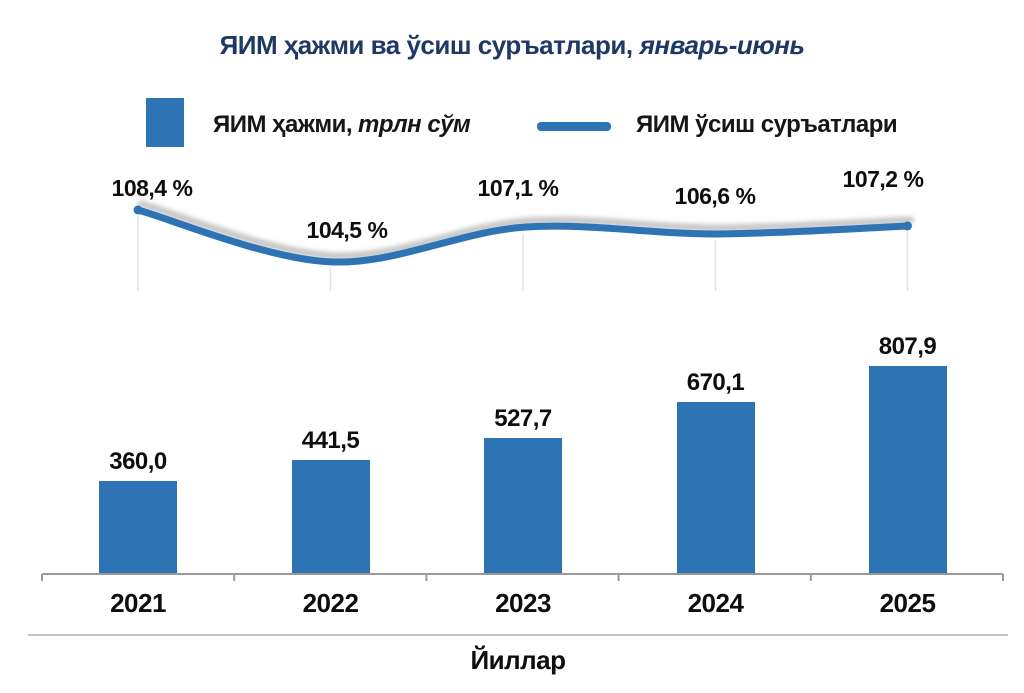 The height and width of the screenshot is (693, 1024). What do you see at coordinates (523, 418) in the screenshot?
I see `bar-value-2023: 527,7` at bounding box center [523, 418].